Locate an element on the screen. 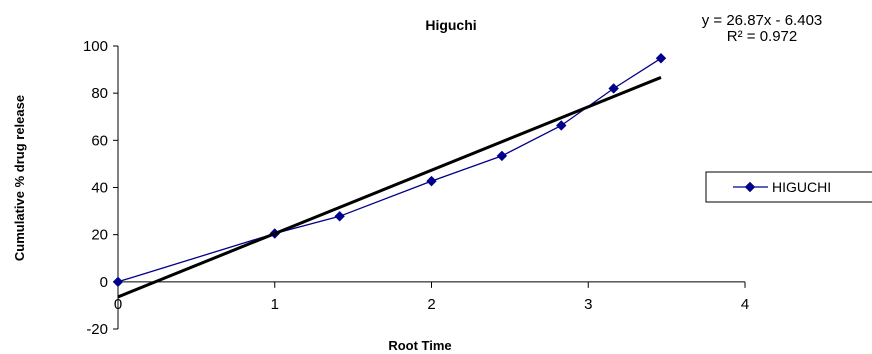  y-tick-label: 20 is located at coordinates (99, 235).